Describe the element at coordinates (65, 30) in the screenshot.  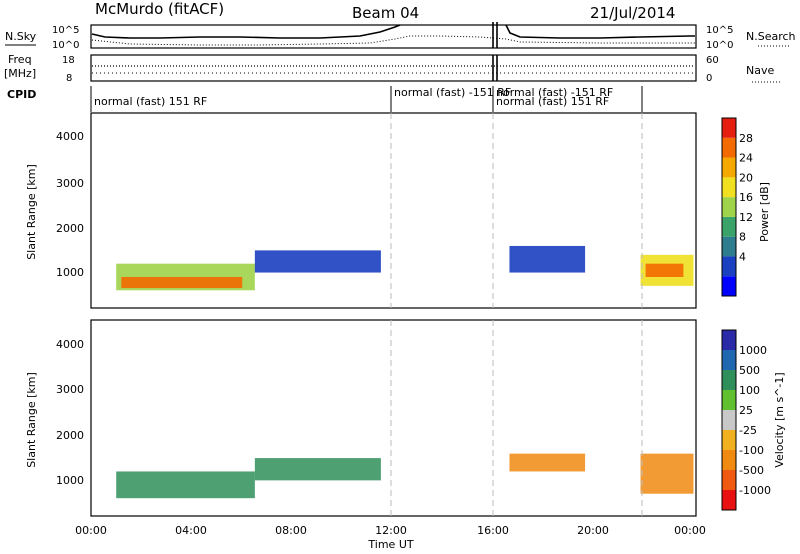
I see `noise-left-tick-top: 10^5` at that location.